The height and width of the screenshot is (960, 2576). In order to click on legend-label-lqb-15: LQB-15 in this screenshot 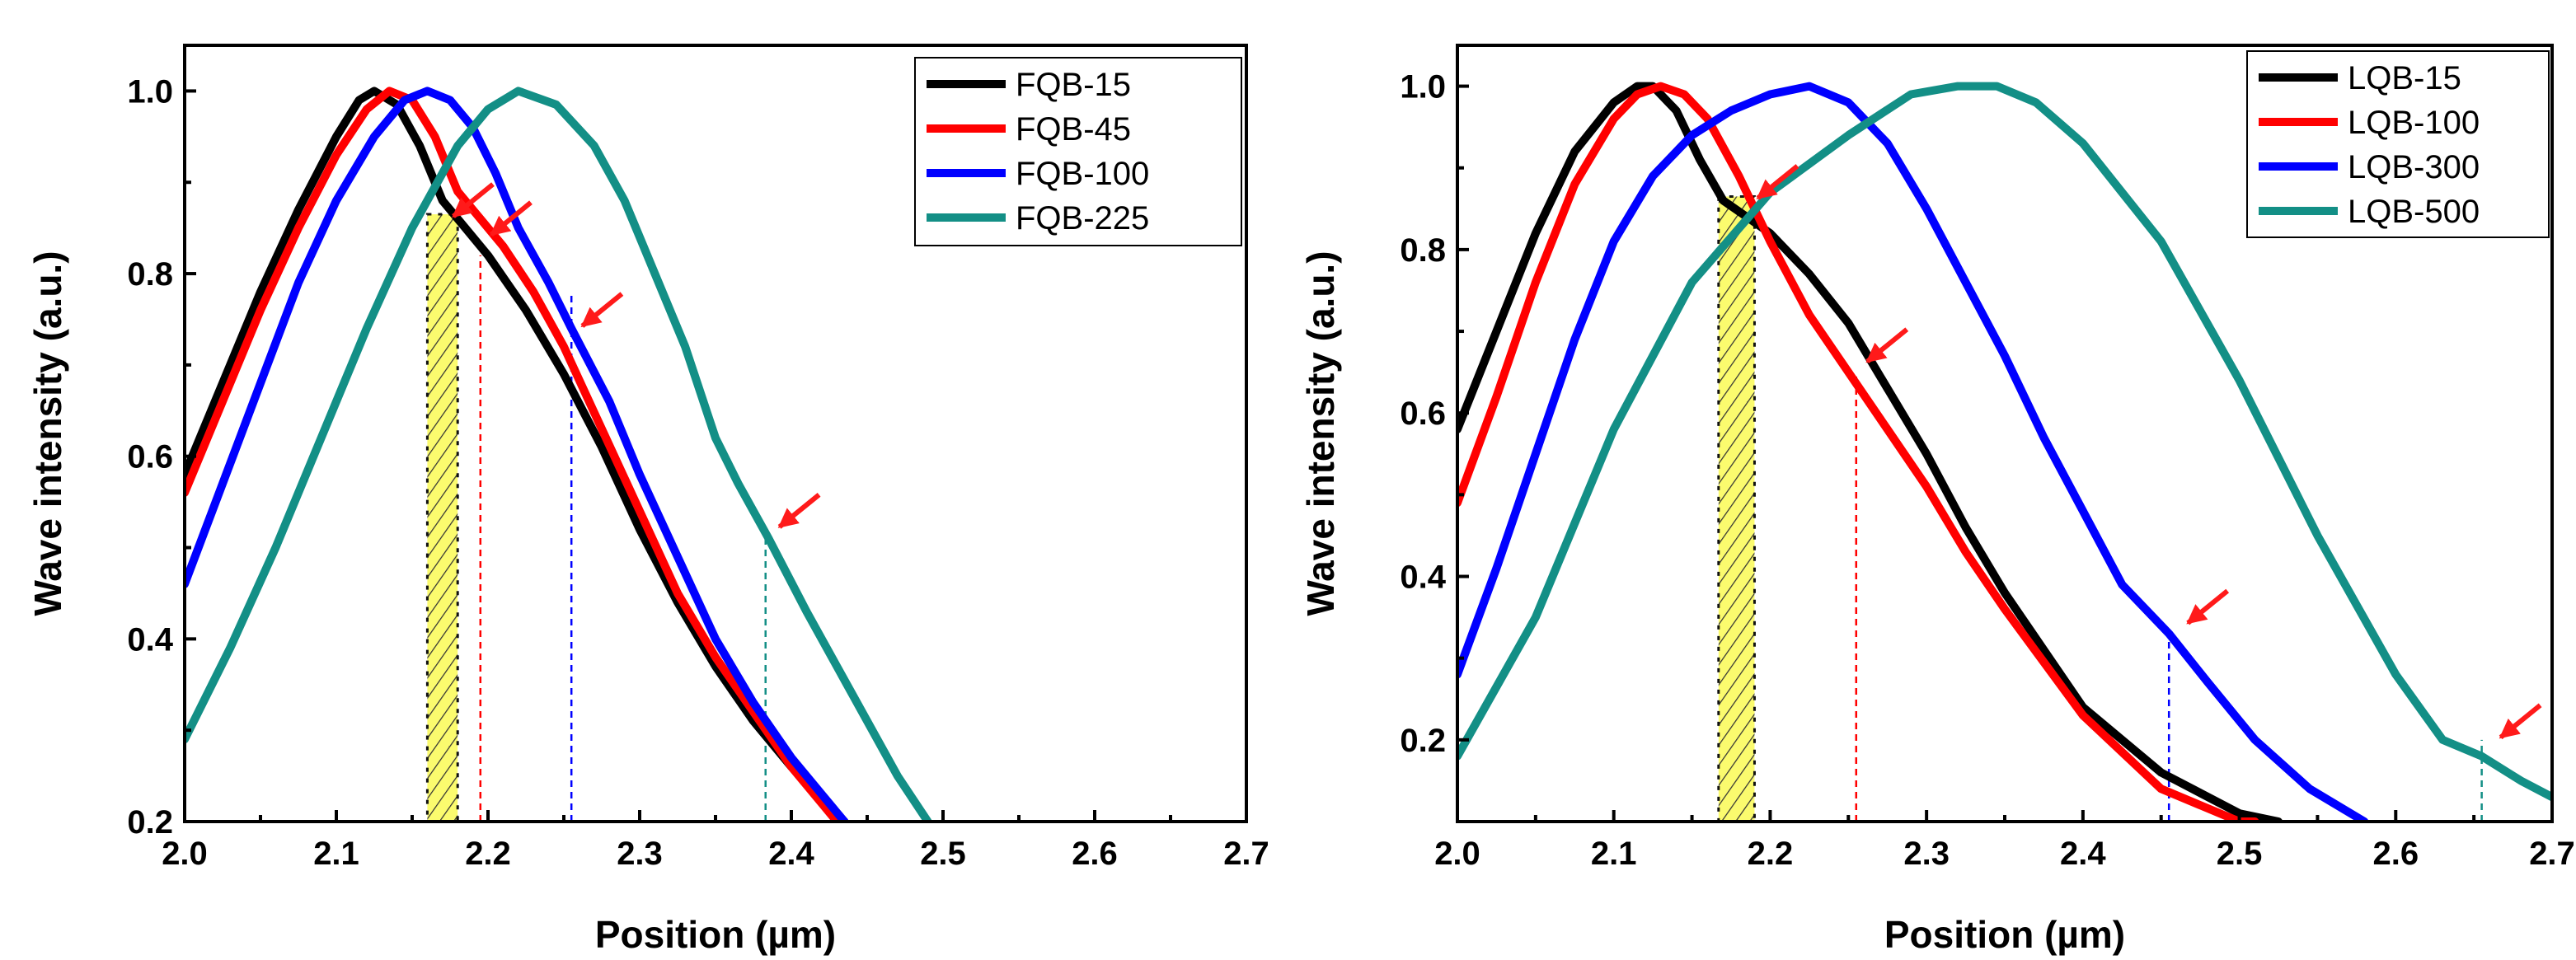, I will do `click(2404, 78)`.